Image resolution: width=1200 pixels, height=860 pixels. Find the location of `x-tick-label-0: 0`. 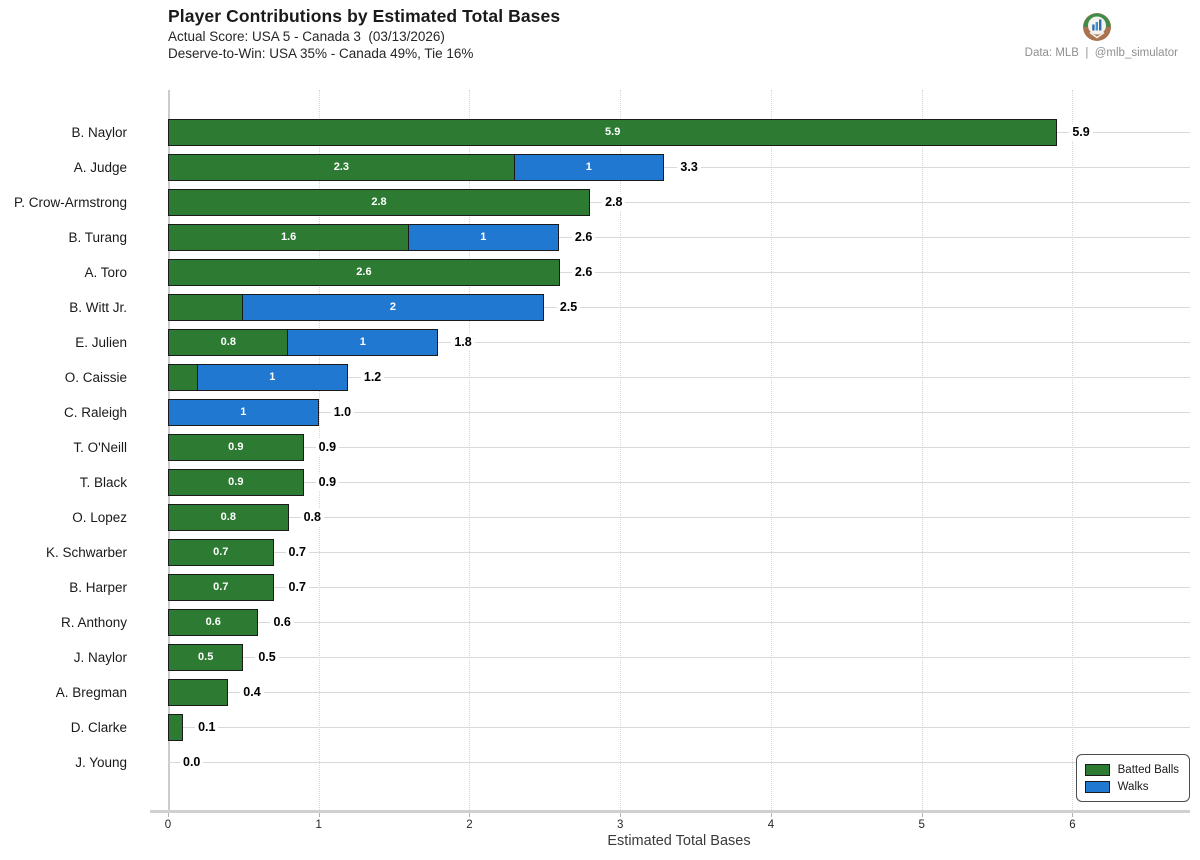

x-tick-label-0: 0 is located at coordinates (168, 825).